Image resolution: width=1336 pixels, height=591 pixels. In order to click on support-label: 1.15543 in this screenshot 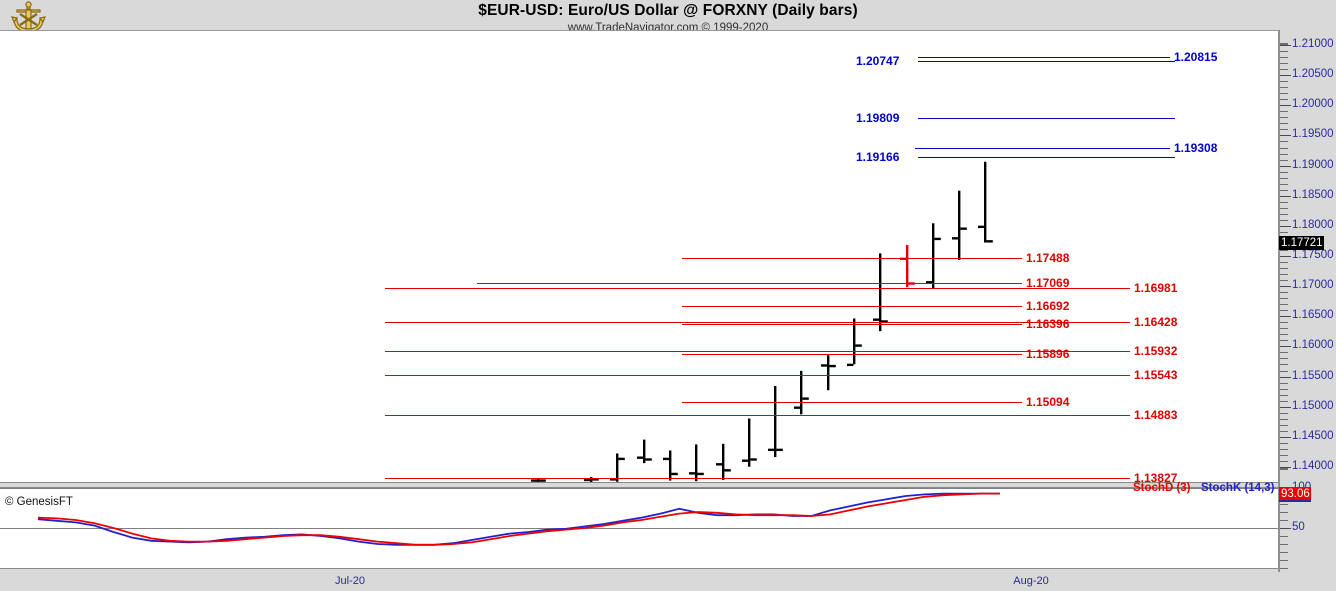, I will do `click(1156, 374)`.